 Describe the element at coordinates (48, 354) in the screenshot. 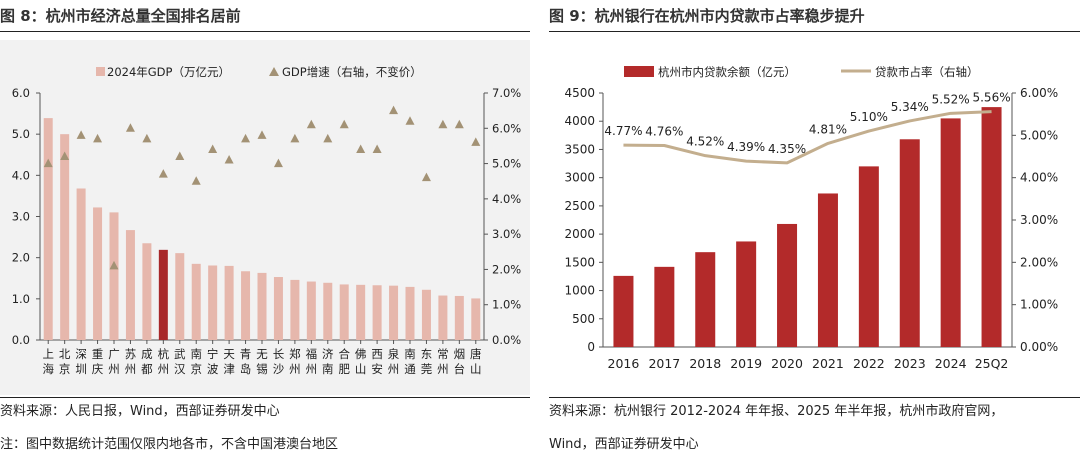

I see `x-tick-label: 上` at that location.